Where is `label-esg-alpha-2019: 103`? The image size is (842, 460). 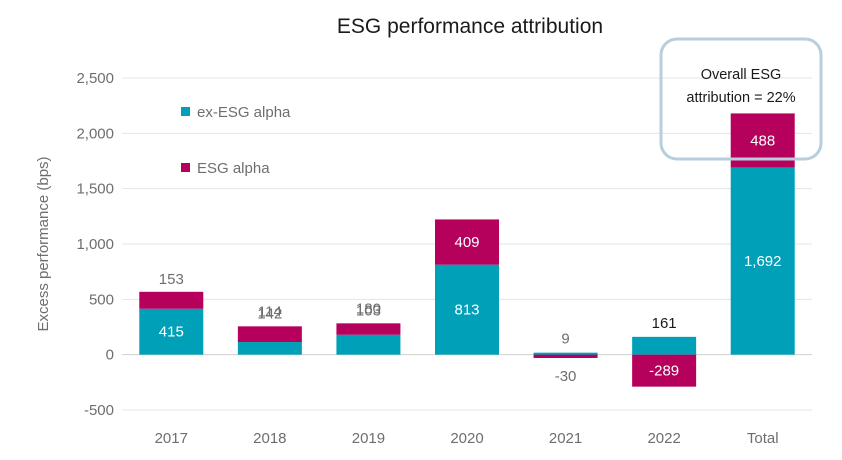
label-esg-alpha-2019: 103 is located at coordinates (368, 310).